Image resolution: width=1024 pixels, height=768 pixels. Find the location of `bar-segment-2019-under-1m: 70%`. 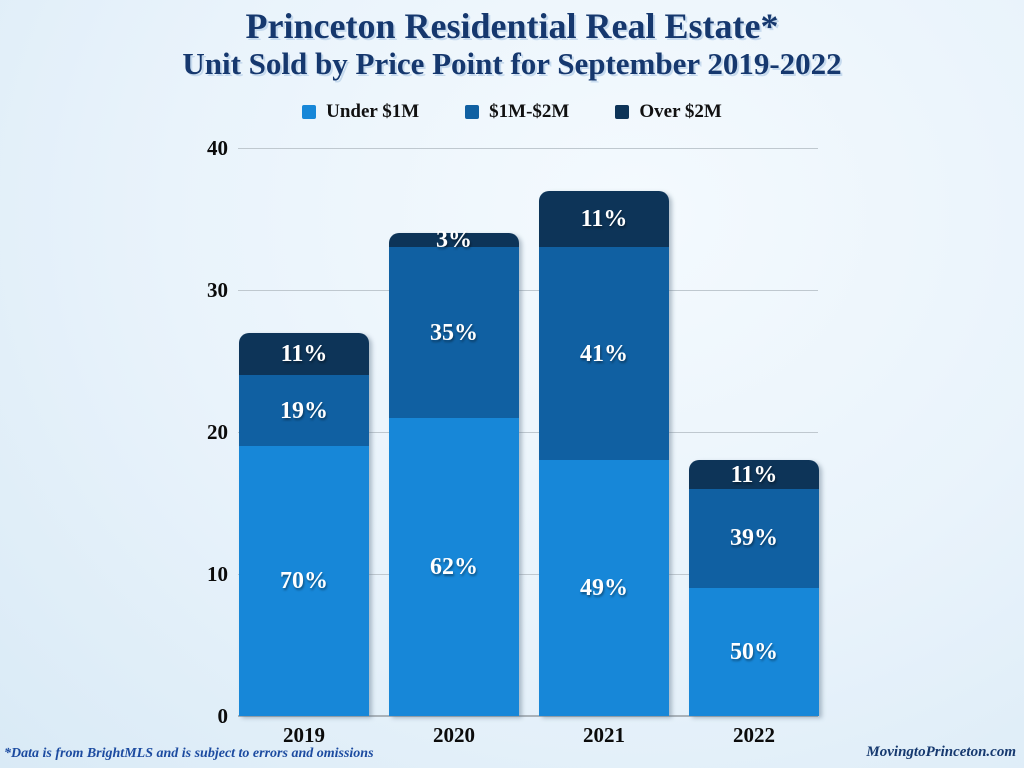

bar-segment-2019-under-1m: 70% is located at coordinates (304, 581).